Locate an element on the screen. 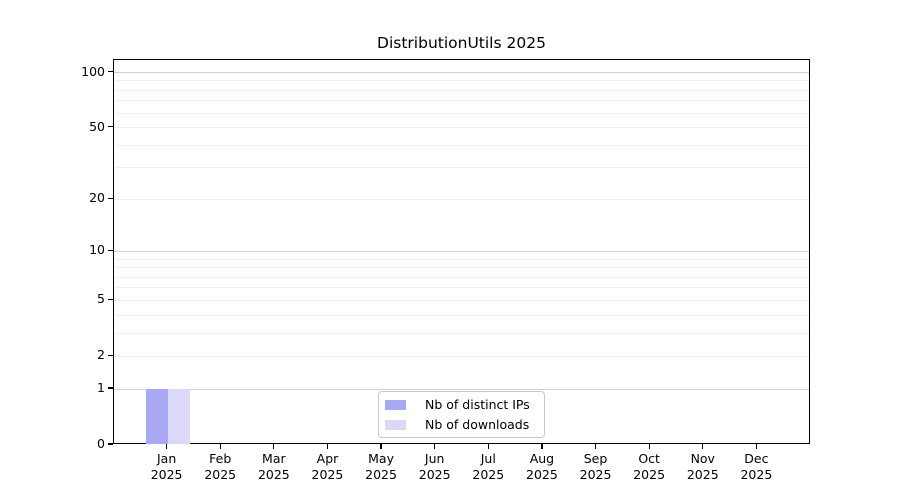  legend-label: Nb of downloads is located at coordinates (477, 424).